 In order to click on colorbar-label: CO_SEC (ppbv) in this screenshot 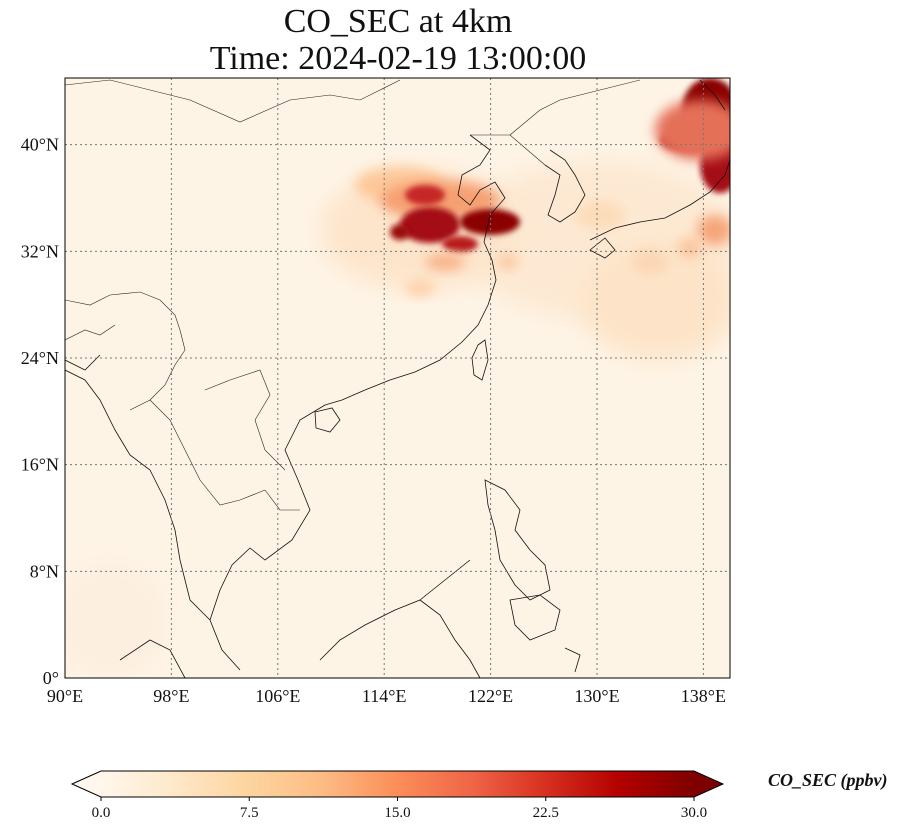, I will do `click(828, 780)`.